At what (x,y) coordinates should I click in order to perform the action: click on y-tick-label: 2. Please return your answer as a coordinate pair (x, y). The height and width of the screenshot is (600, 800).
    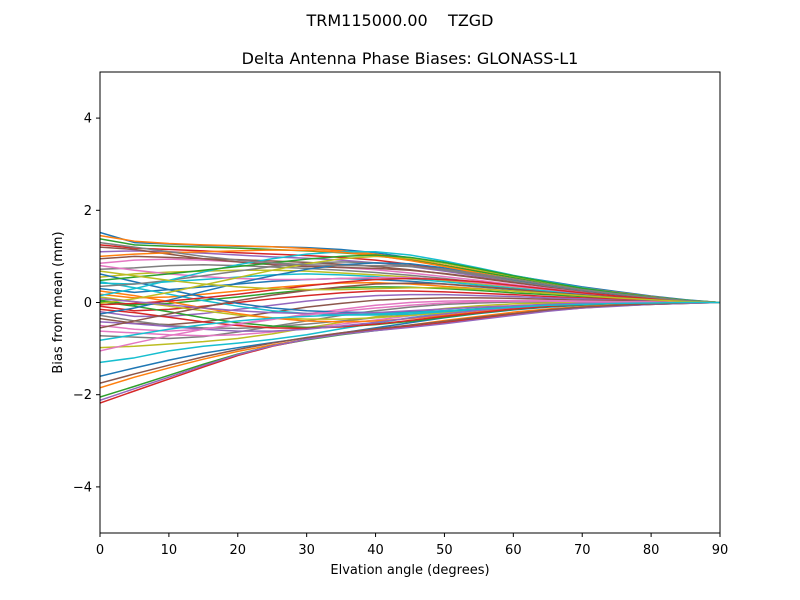
    Looking at the image, I should click on (88, 211).